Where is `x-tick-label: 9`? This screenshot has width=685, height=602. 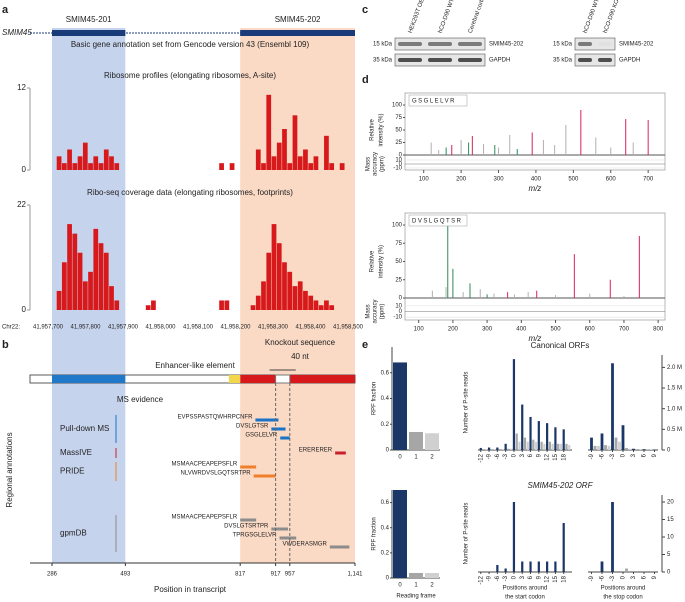
x-tick-label: 9 is located at coordinates (655, 577).